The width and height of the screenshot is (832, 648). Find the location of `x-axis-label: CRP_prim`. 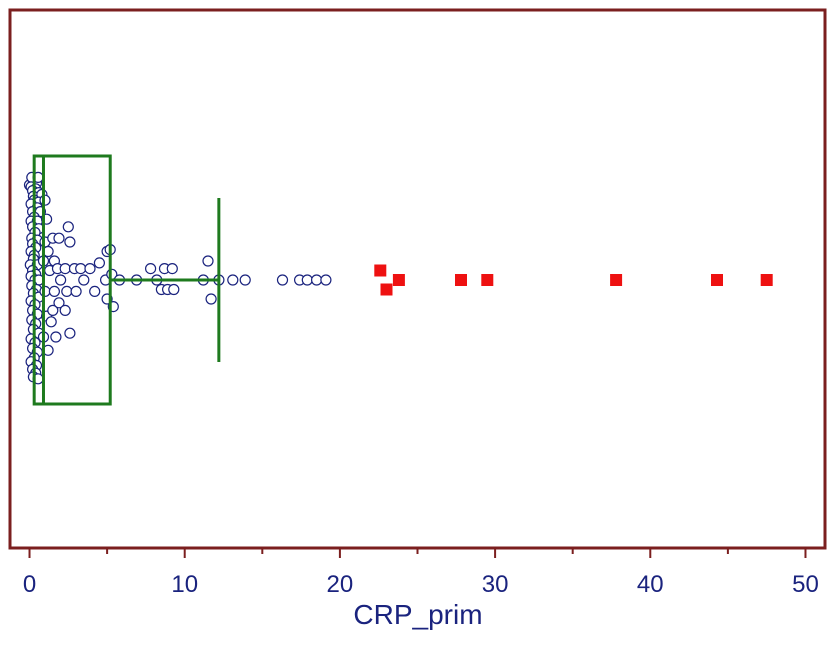

x-axis-label: CRP_prim is located at coordinates (417, 614).